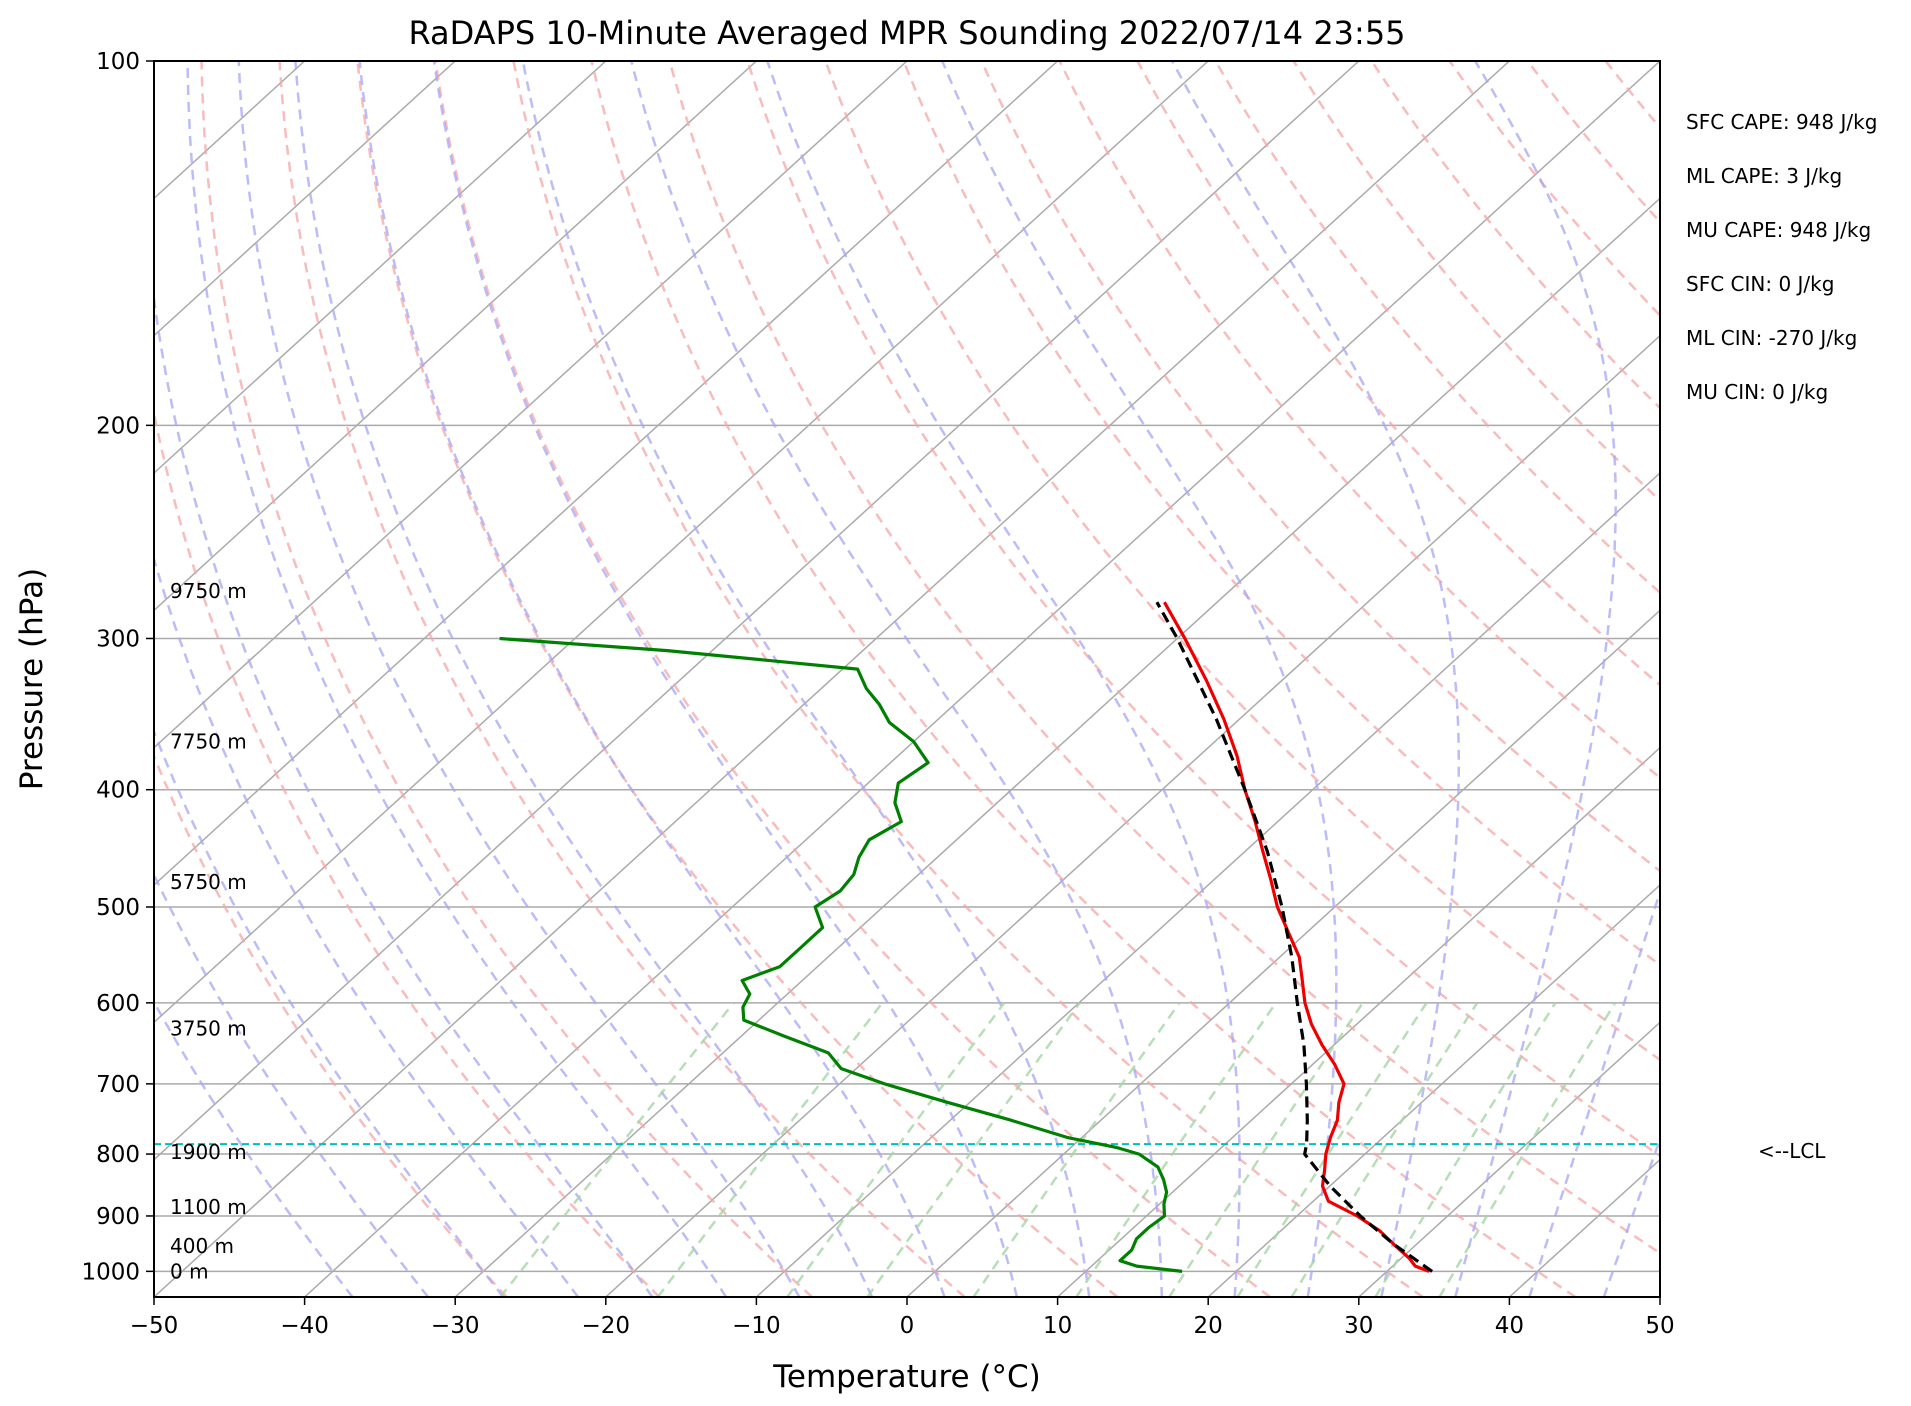  What do you see at coordinates (189, 1271) in the screenshot?
I see `height-label: 0 m` at bounding box center [189, 1271].